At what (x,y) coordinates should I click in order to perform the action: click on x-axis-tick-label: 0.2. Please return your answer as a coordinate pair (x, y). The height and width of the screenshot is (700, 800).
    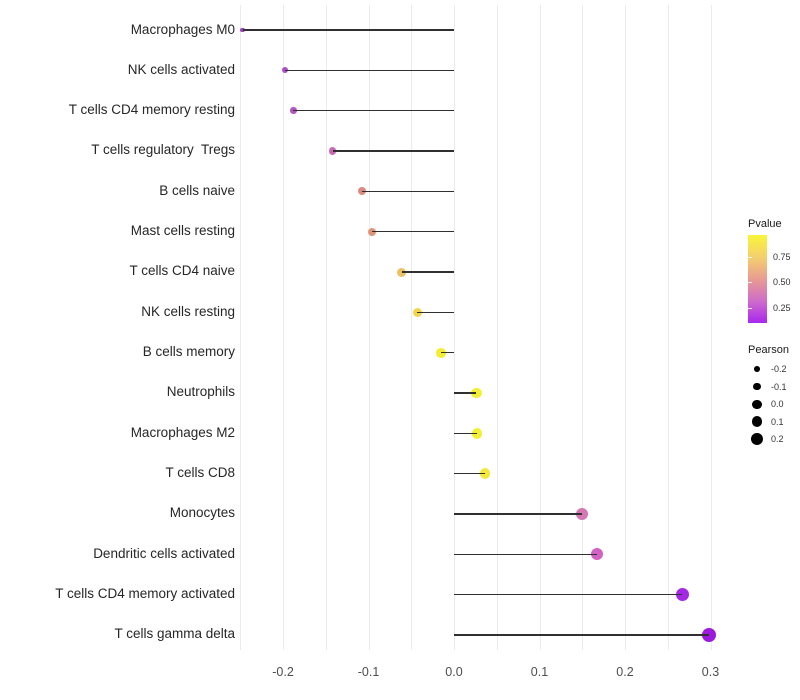
    Looking at the image, I should click on (625, 672).